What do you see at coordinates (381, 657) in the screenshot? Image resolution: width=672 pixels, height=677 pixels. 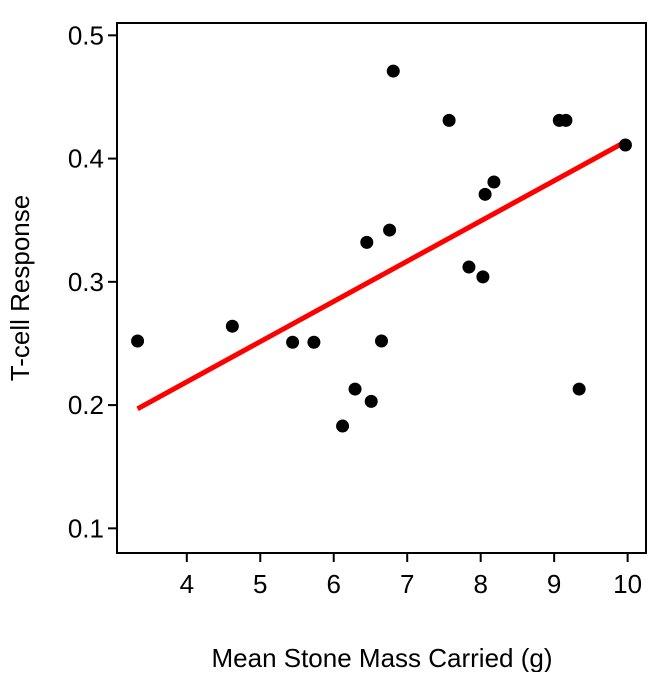 I see `x-axis-title: Mean Stone Mass Carried (g)` at bounding box center [381, 657].